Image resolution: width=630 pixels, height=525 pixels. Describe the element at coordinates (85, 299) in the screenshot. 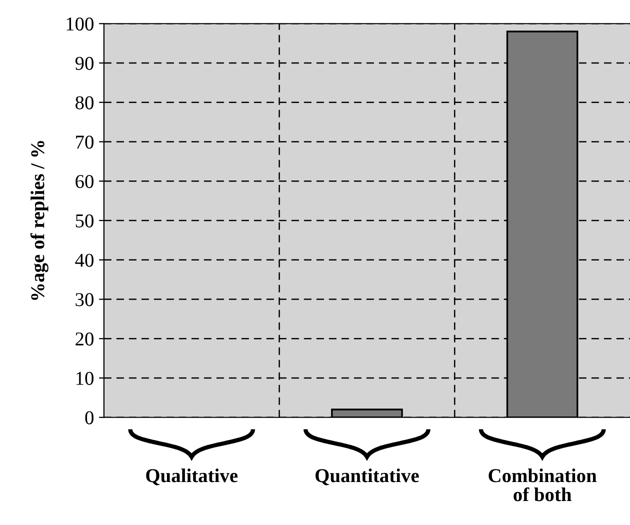

I see `y-tick-label: 30` at that location.